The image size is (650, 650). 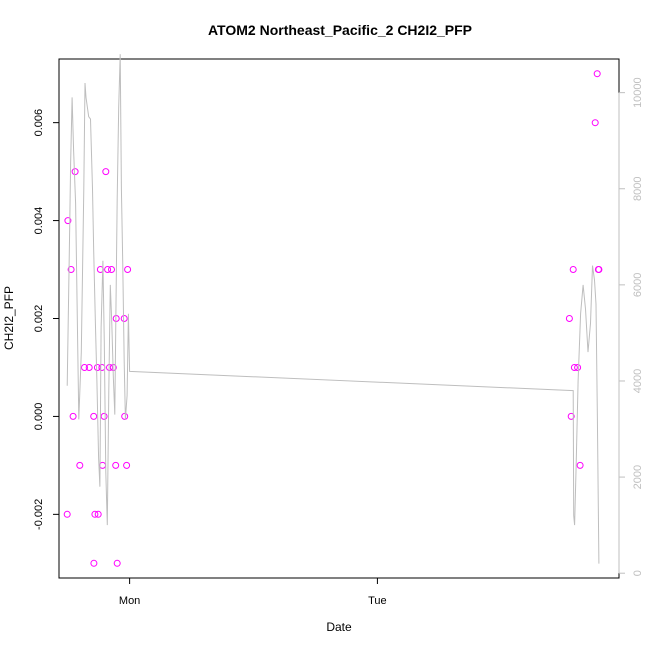 What do you see at coordinates (638, 189) in the screenshot?
I see `y-tick-label-right: 8000` at bounding box center [638, 189].